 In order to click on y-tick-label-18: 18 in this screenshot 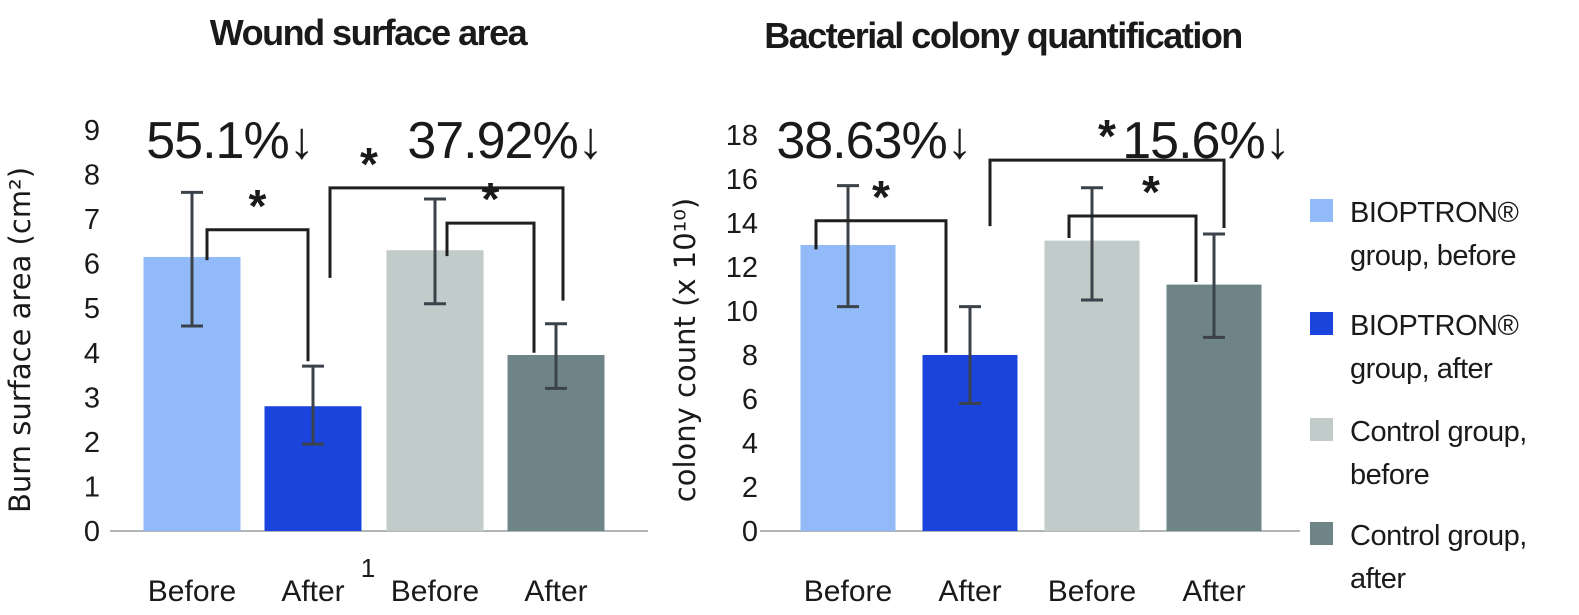, I will do `click(742, 136)`.